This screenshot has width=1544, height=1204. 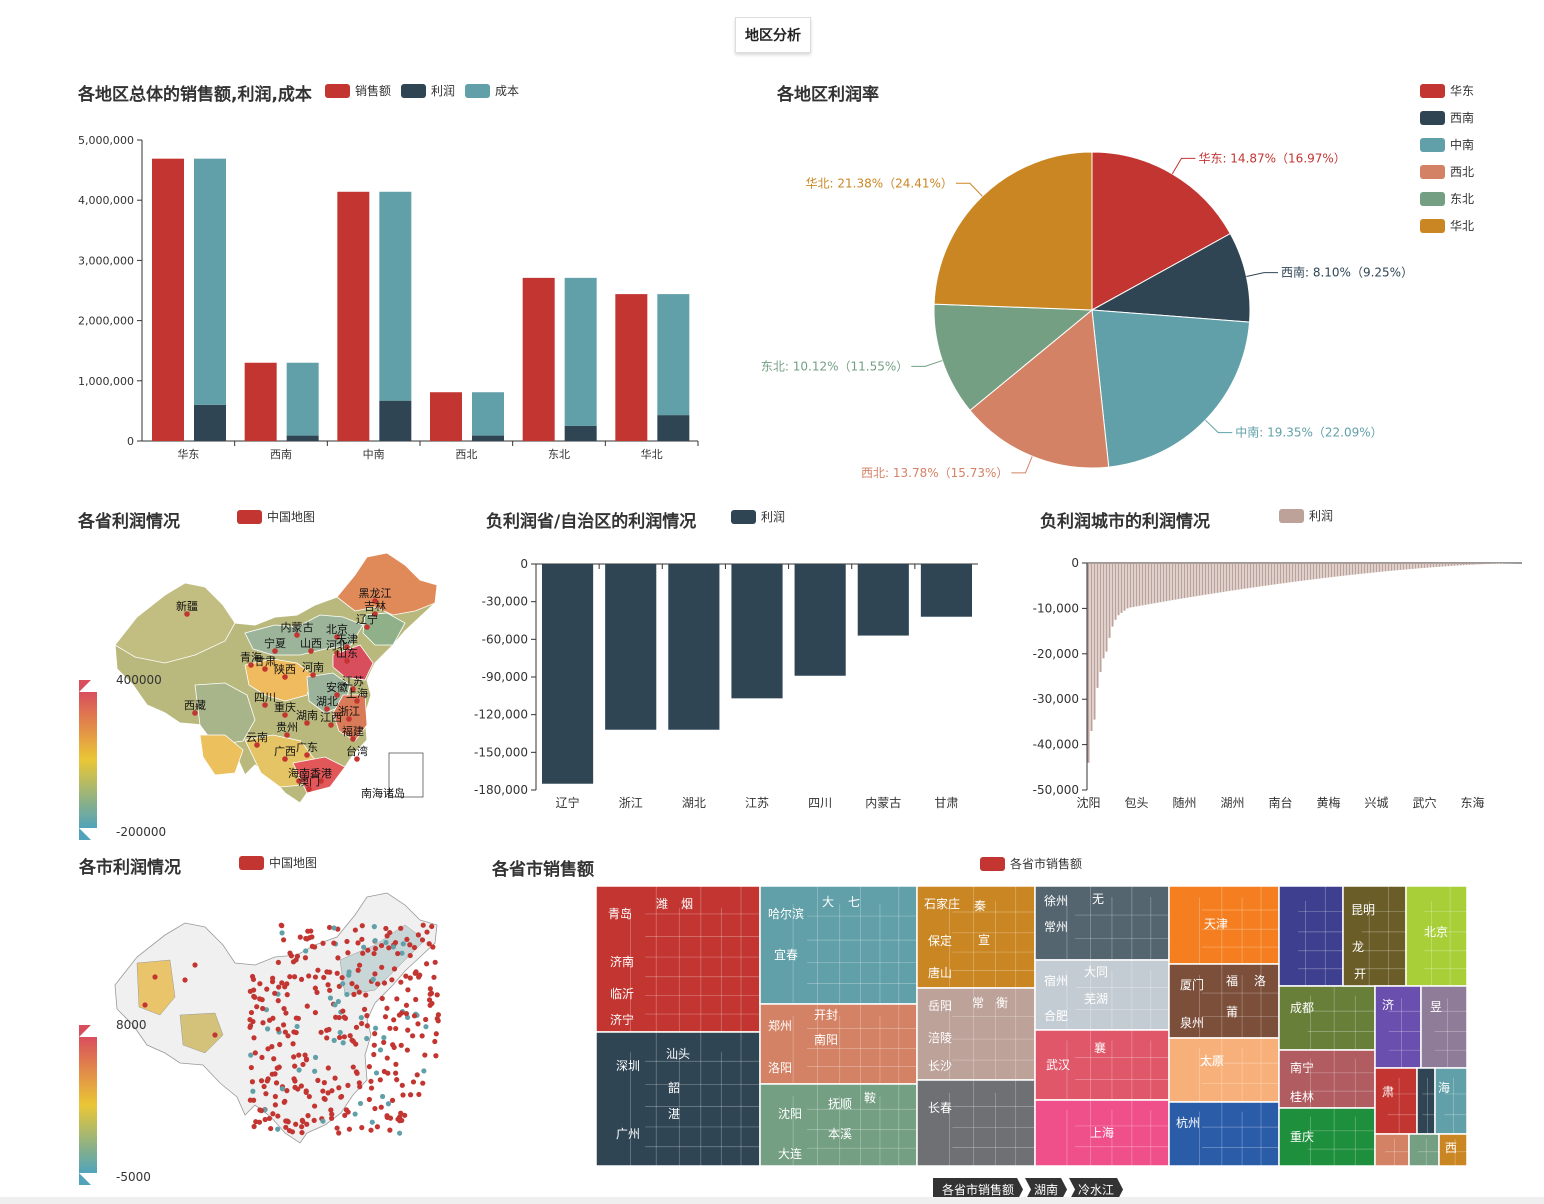 I want to click on chart4-legend: 利润, so click(x=1311, y=515).